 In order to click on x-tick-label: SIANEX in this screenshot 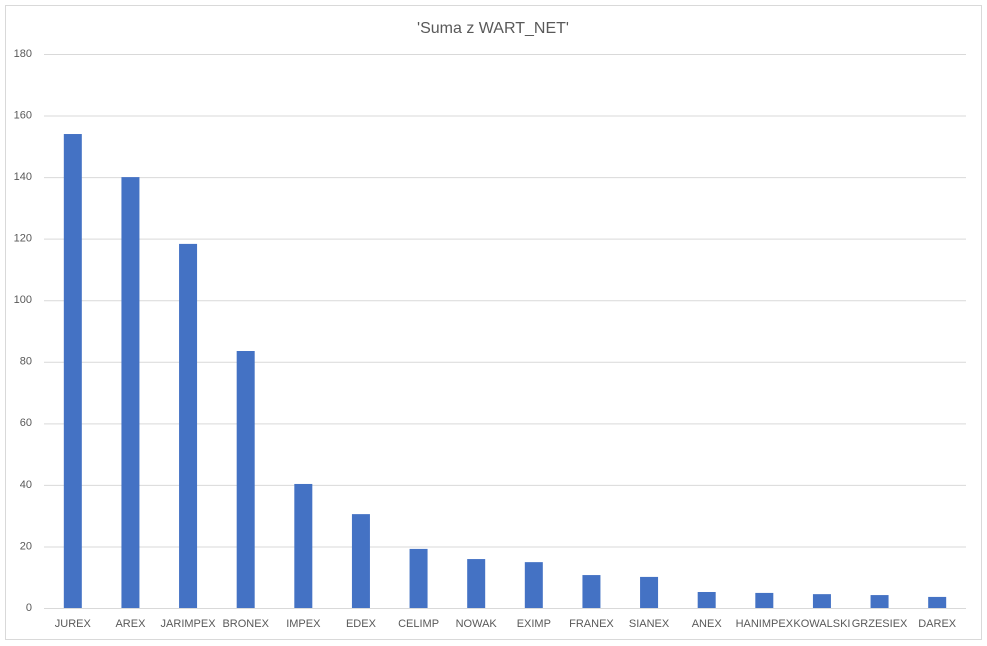, I will do `click(649, 624)`.